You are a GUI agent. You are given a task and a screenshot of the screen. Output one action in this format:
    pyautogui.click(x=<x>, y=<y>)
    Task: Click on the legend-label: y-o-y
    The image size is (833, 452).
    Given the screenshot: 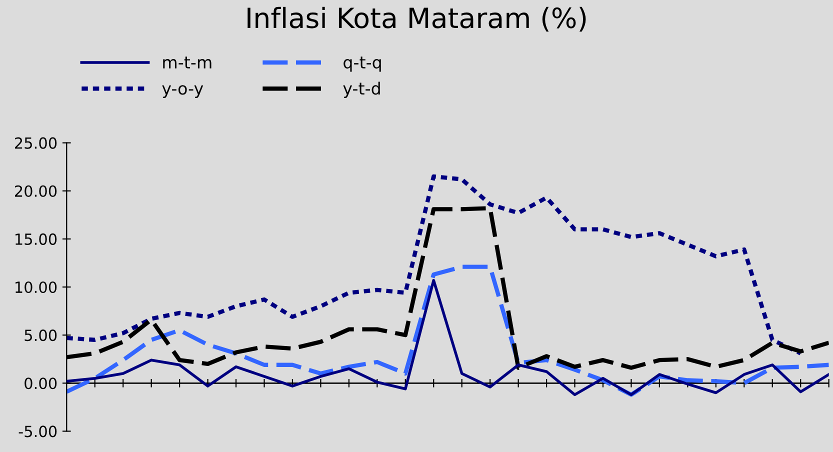 What is the action you would take?
    pyautogui.click(x=183, y=91)
    